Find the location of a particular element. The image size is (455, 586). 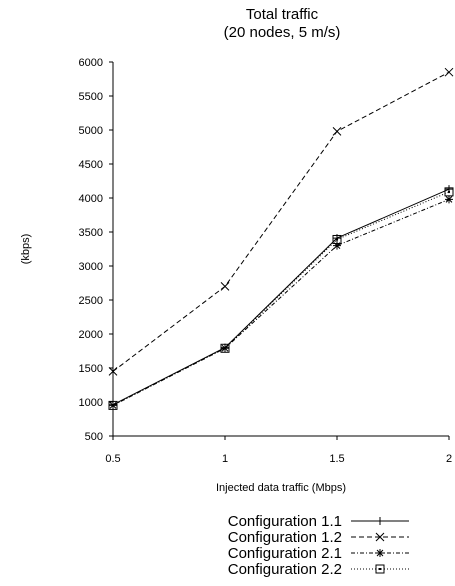

legend-label: Configuration 2.2 is located at coordinates (285, 569).